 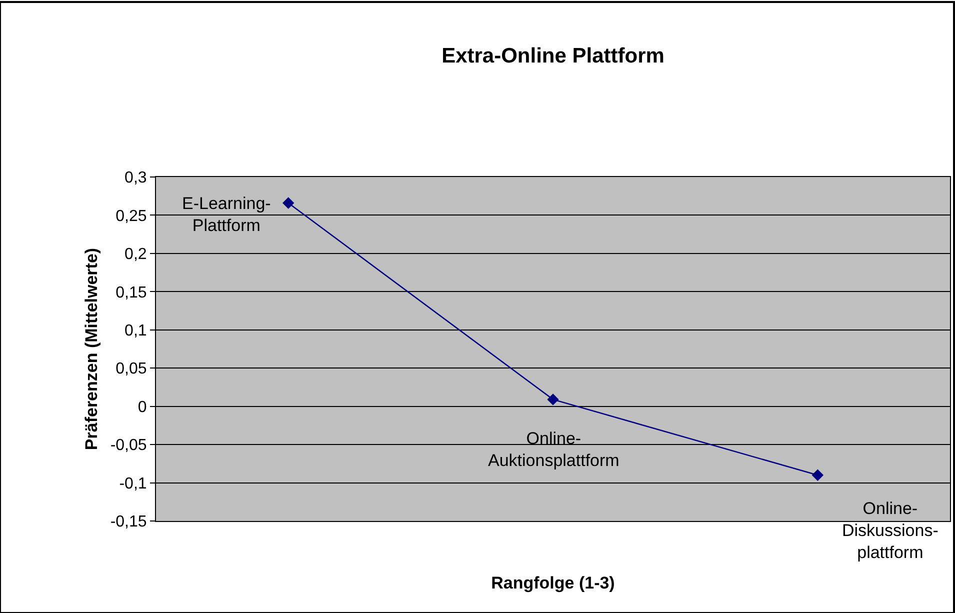 What do you see at coordinates (554, 449) in the screenshot?
I see `annotation: Online- Auktionsplattform` at bounding box center [554, 449].